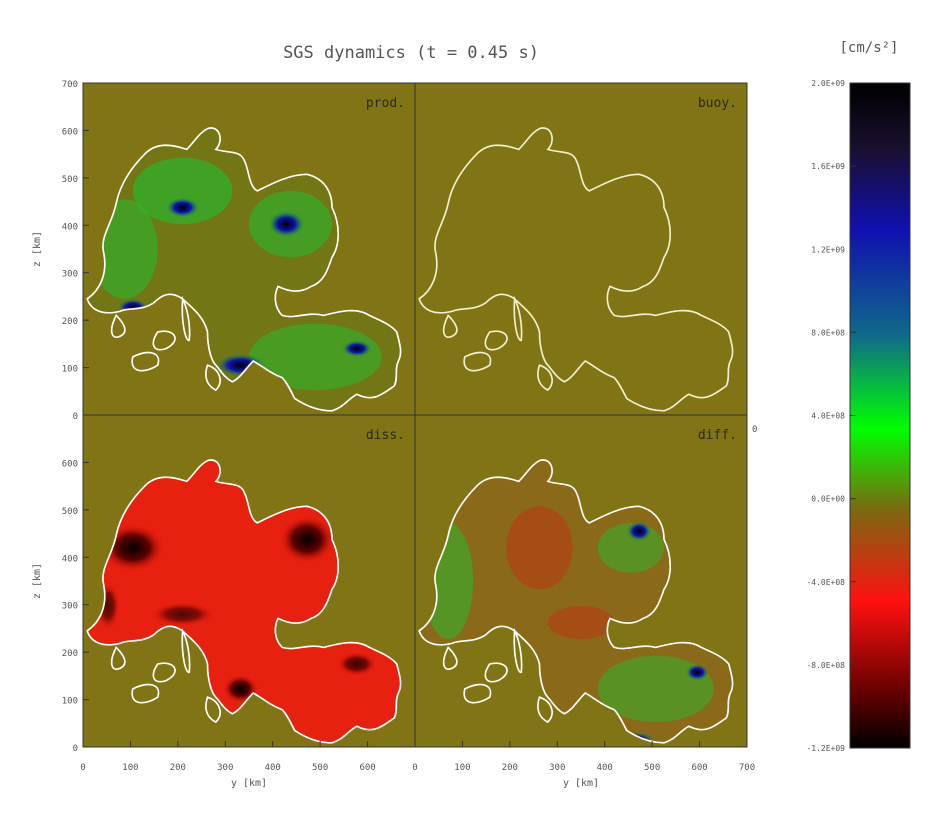  Describe the element at coordinates (385, 435) in the screenshot. I see `panel-label-diss: diss.` at that location.